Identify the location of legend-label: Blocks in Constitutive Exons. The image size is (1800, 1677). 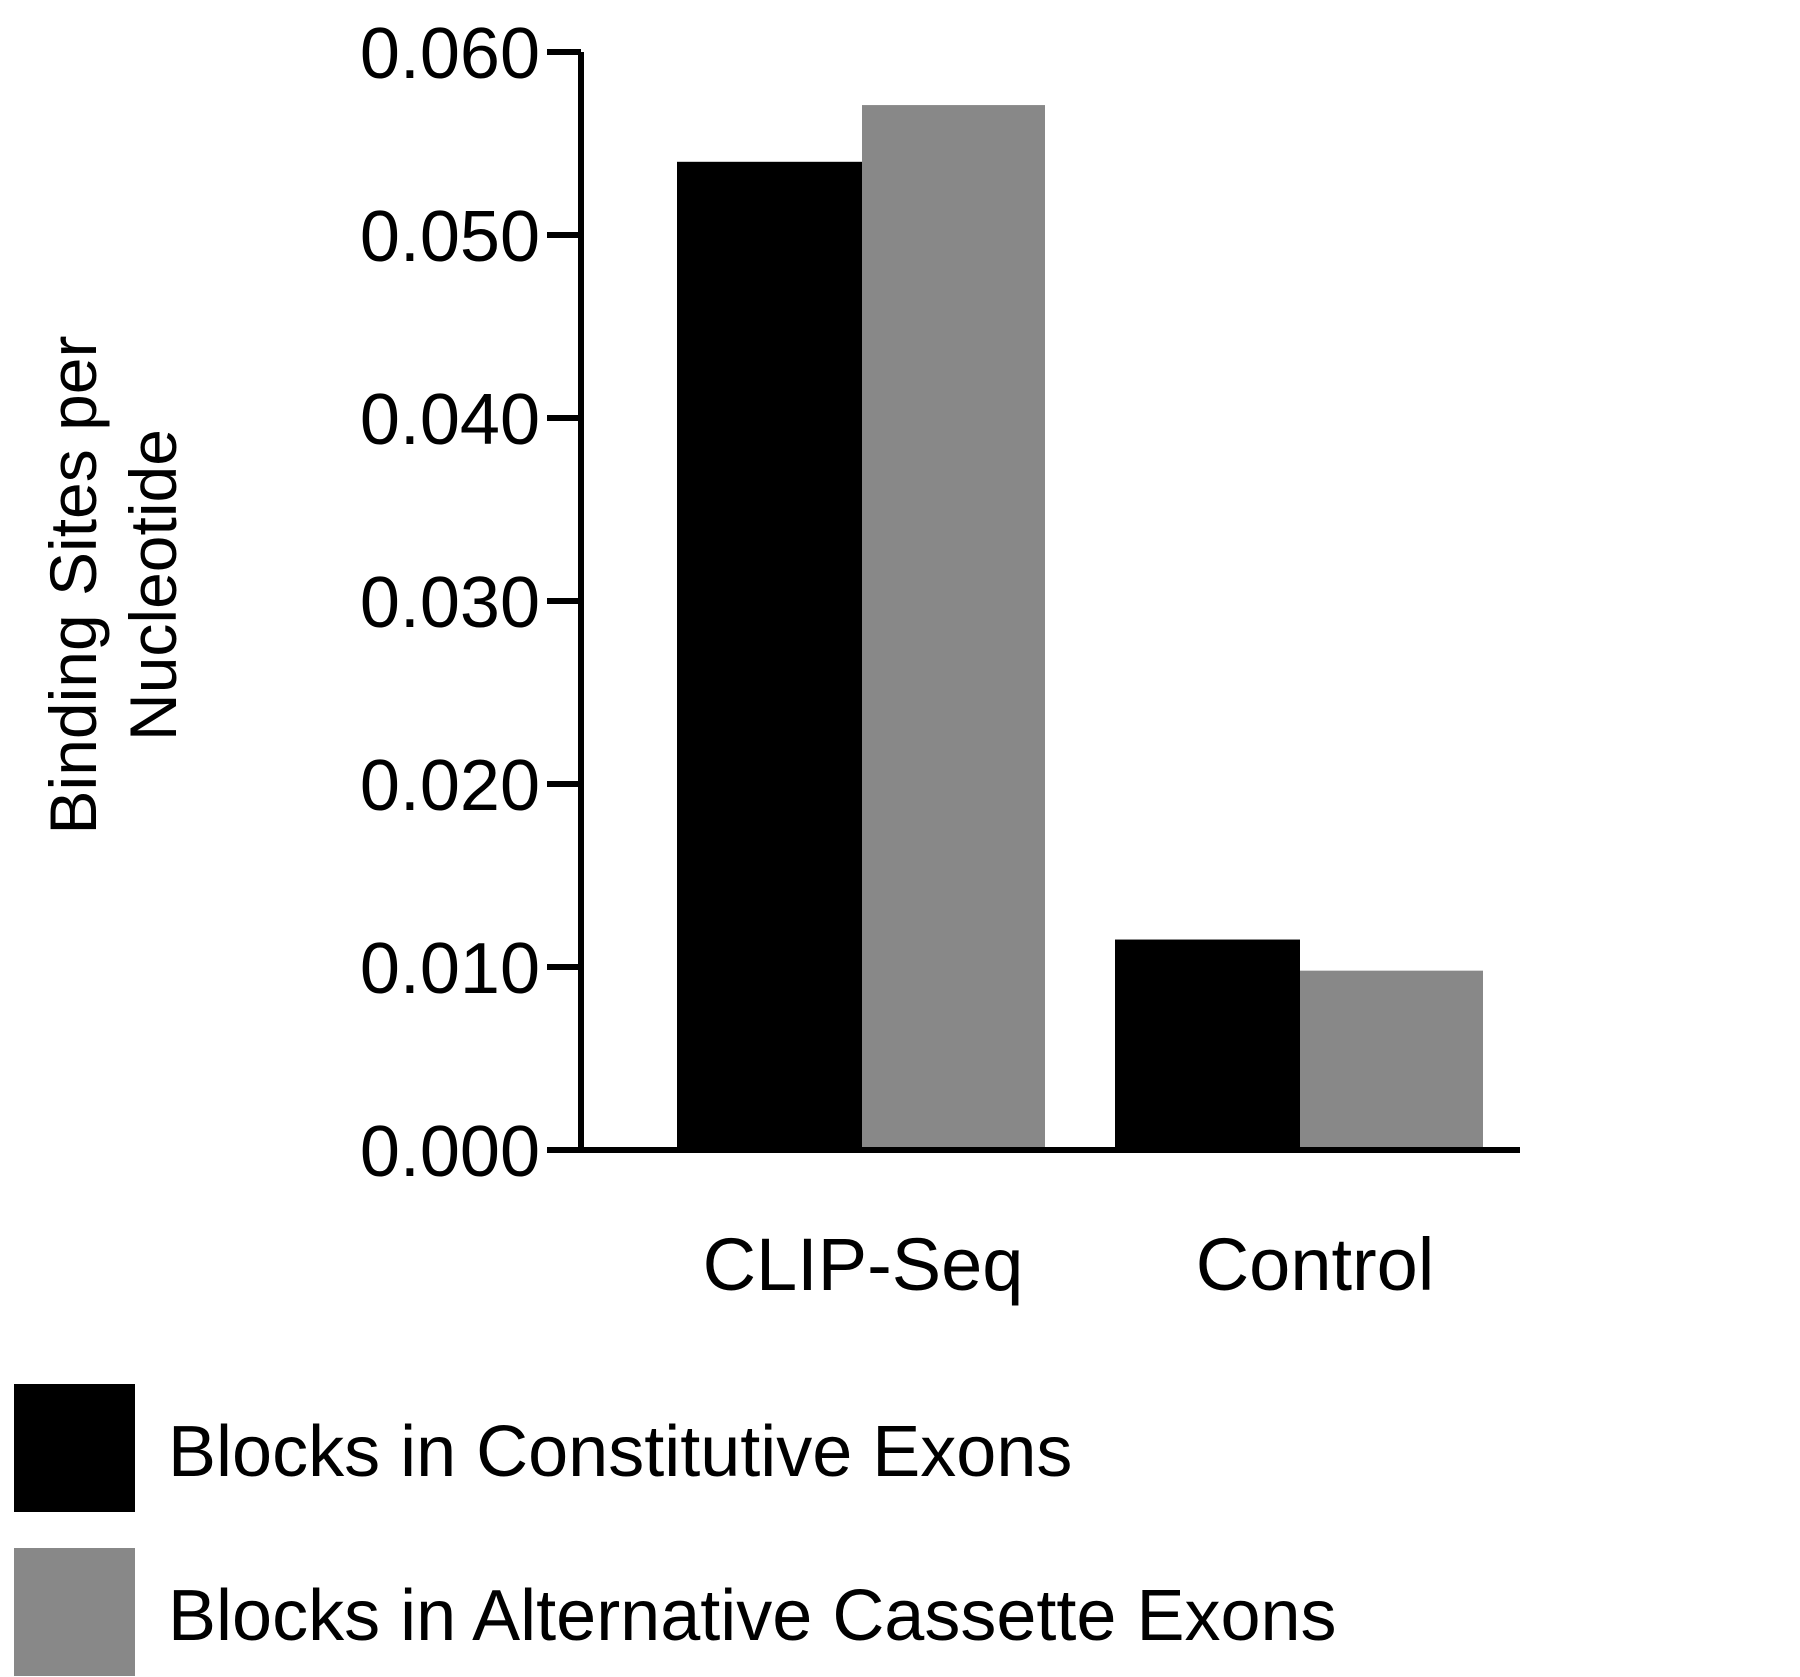
(620, 1452).